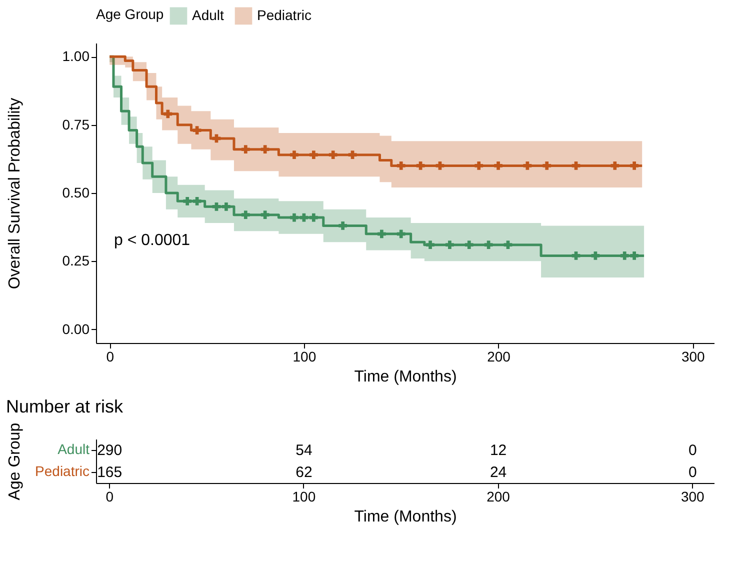 Image resolution: width=731 pixels, height=573 pixels. I want to click on data-label: 24, so click(498, 472).